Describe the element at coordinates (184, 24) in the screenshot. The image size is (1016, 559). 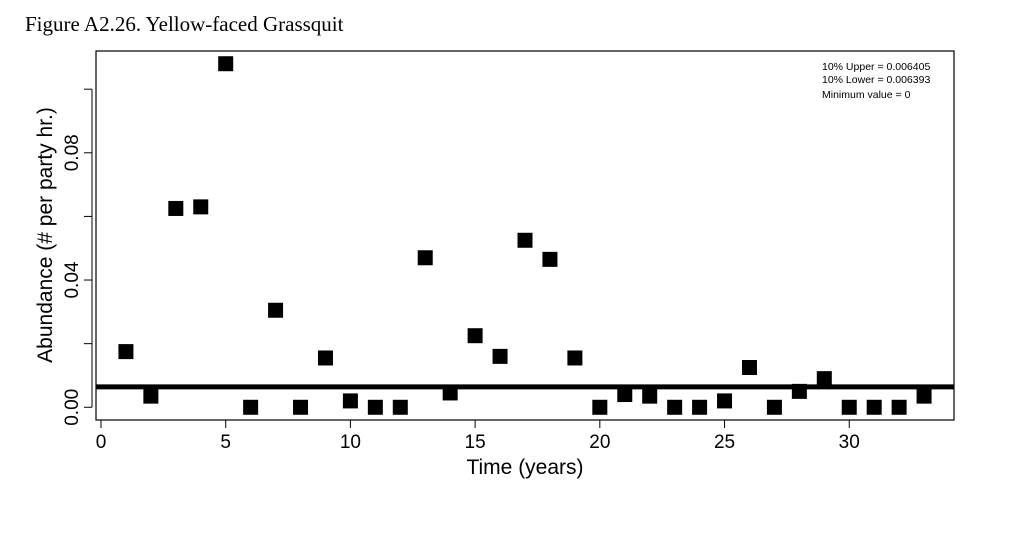
I see `figure-title: Figure A2.26. Yellow-faced Grassquit` at that location.